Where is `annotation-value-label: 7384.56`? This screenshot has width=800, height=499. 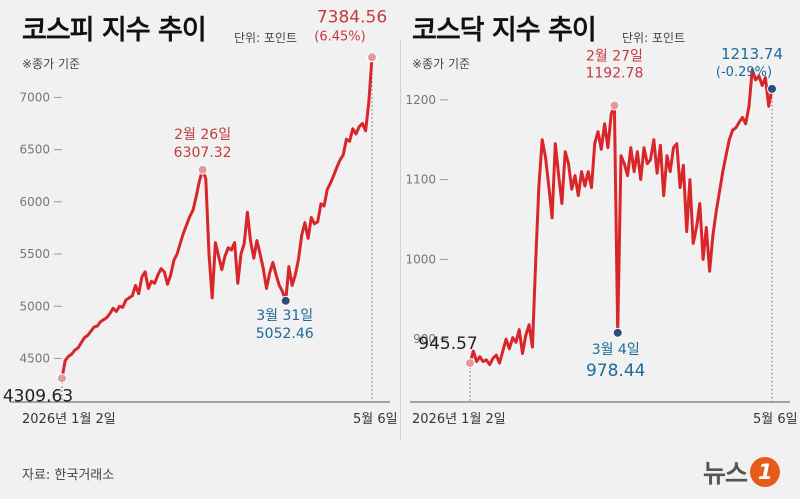 annotation-value-label: 7384.56 is located at coordinates (352, 17).